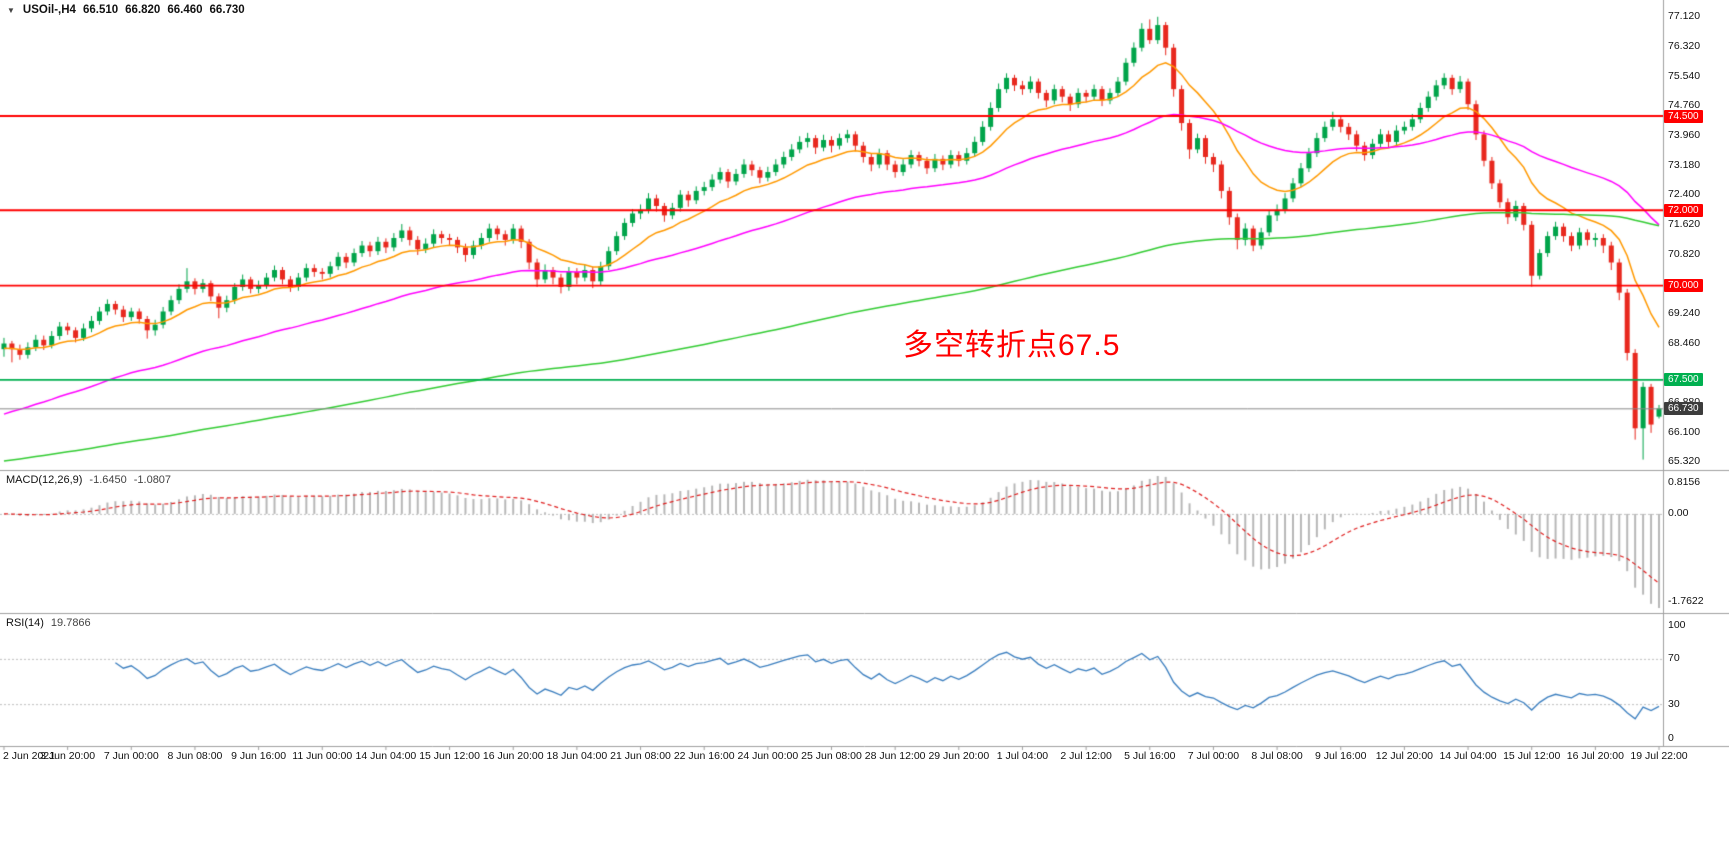 The width and height of the screenshot is (1729, 842). I want to click on price-tick-label: 73.180, so click(1684, 164).